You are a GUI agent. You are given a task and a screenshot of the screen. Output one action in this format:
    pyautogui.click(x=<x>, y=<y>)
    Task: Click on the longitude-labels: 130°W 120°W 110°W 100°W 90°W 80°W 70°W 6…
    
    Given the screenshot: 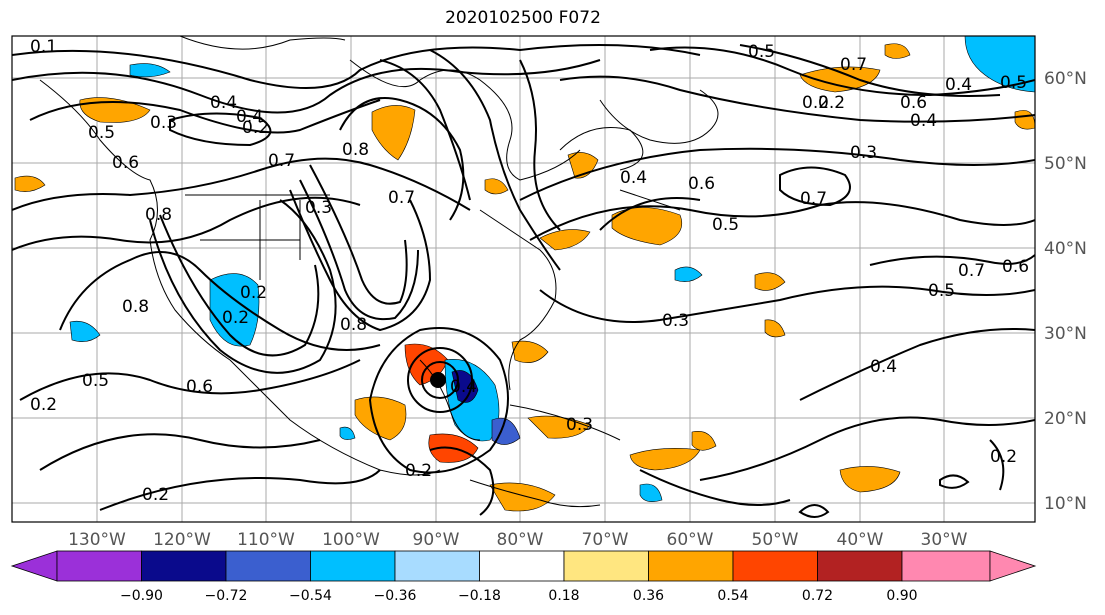 What is the action you would take?
    pyautogui.click(x=518, y=540)
    